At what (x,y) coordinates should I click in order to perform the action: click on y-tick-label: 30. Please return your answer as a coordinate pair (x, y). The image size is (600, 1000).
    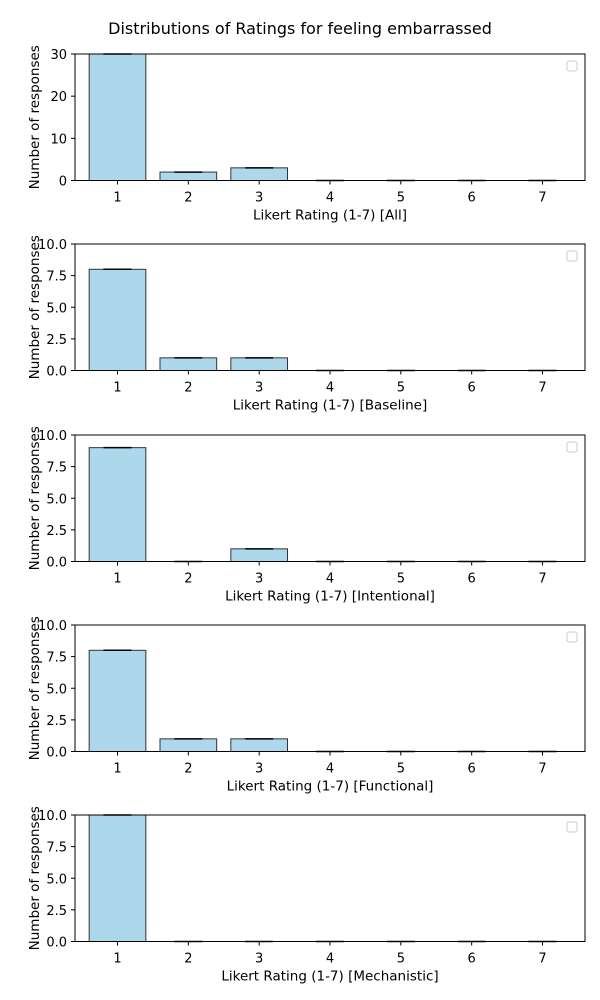
    Looking at the image, I should click on (58, 55).